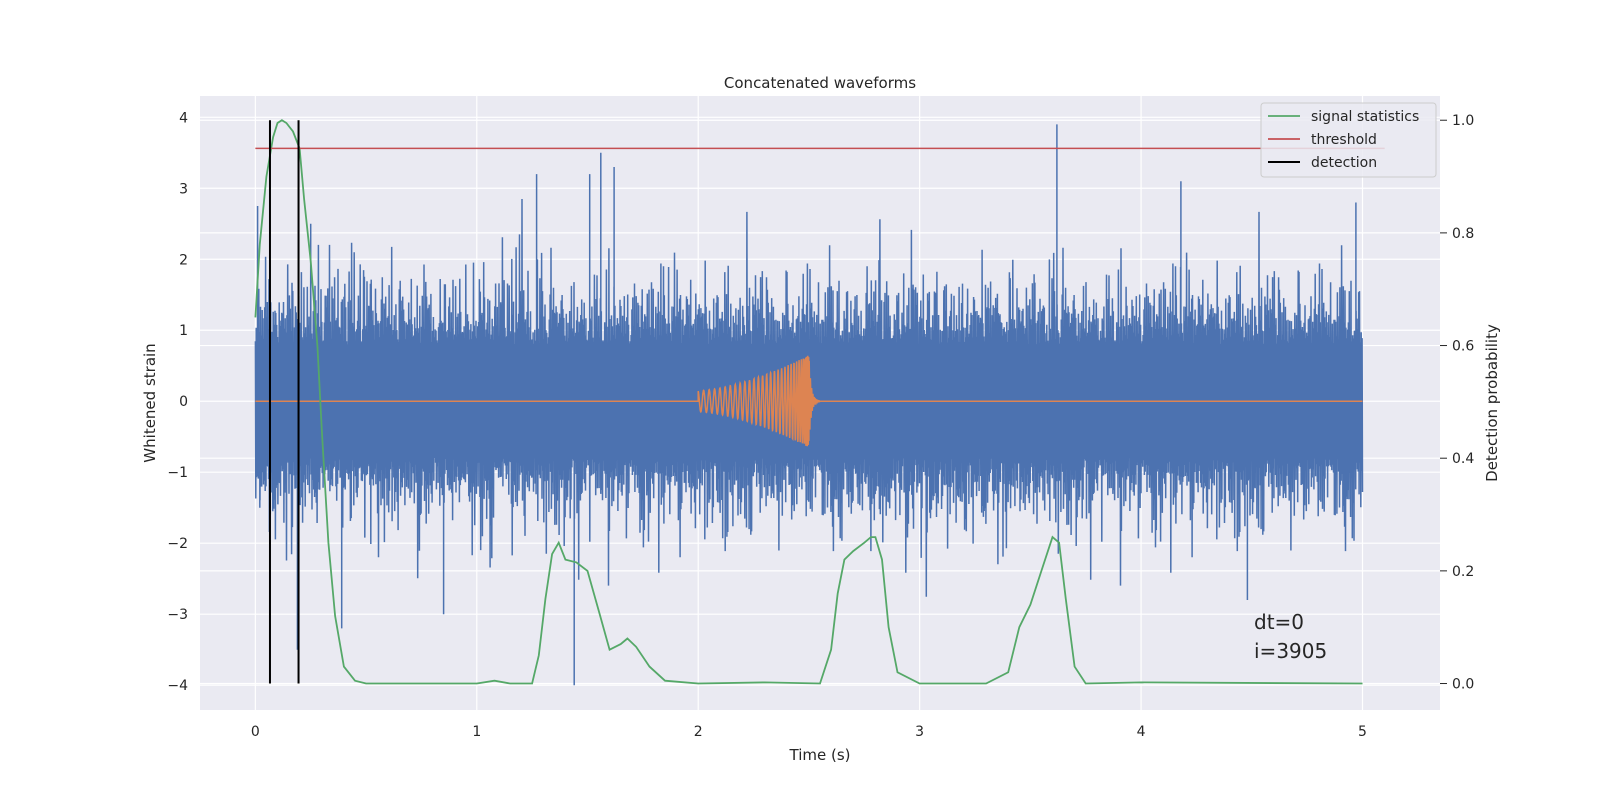  What do you see at coordinates (1365, 117) in the screenshot?
I see `legend-label-signal: signal statistics` at bounding box center [1365, 117].